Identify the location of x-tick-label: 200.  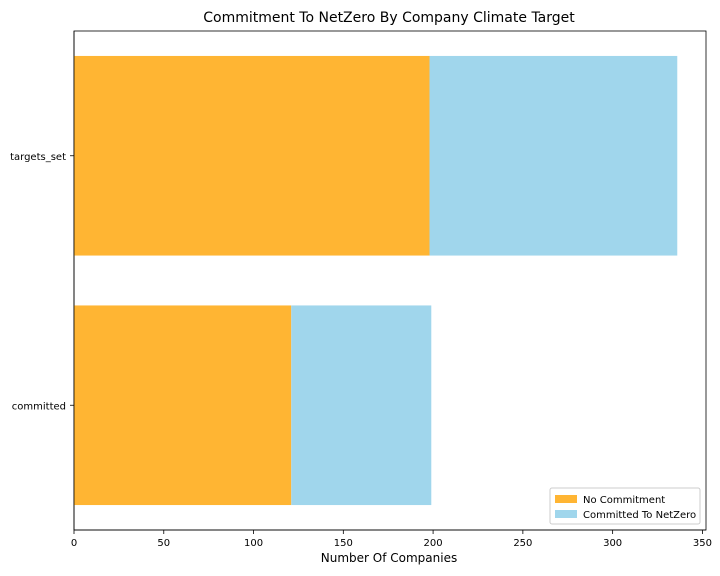
(433, 543).